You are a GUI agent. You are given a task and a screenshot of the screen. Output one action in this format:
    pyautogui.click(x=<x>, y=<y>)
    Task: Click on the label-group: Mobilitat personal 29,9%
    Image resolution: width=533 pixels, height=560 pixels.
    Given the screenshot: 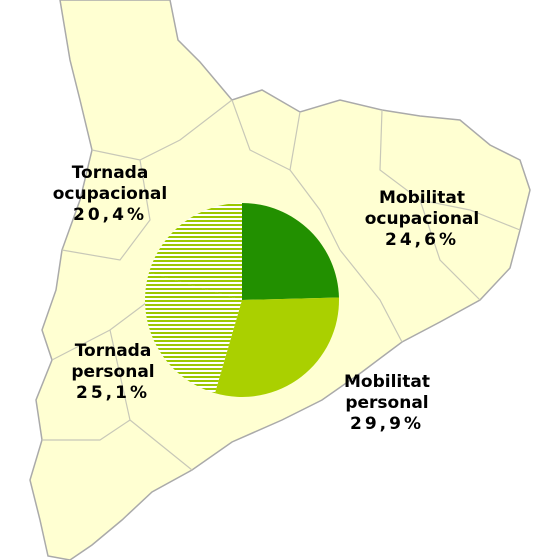 What is the action you would take?
    pyautogui.click(x=387, y=403)
    